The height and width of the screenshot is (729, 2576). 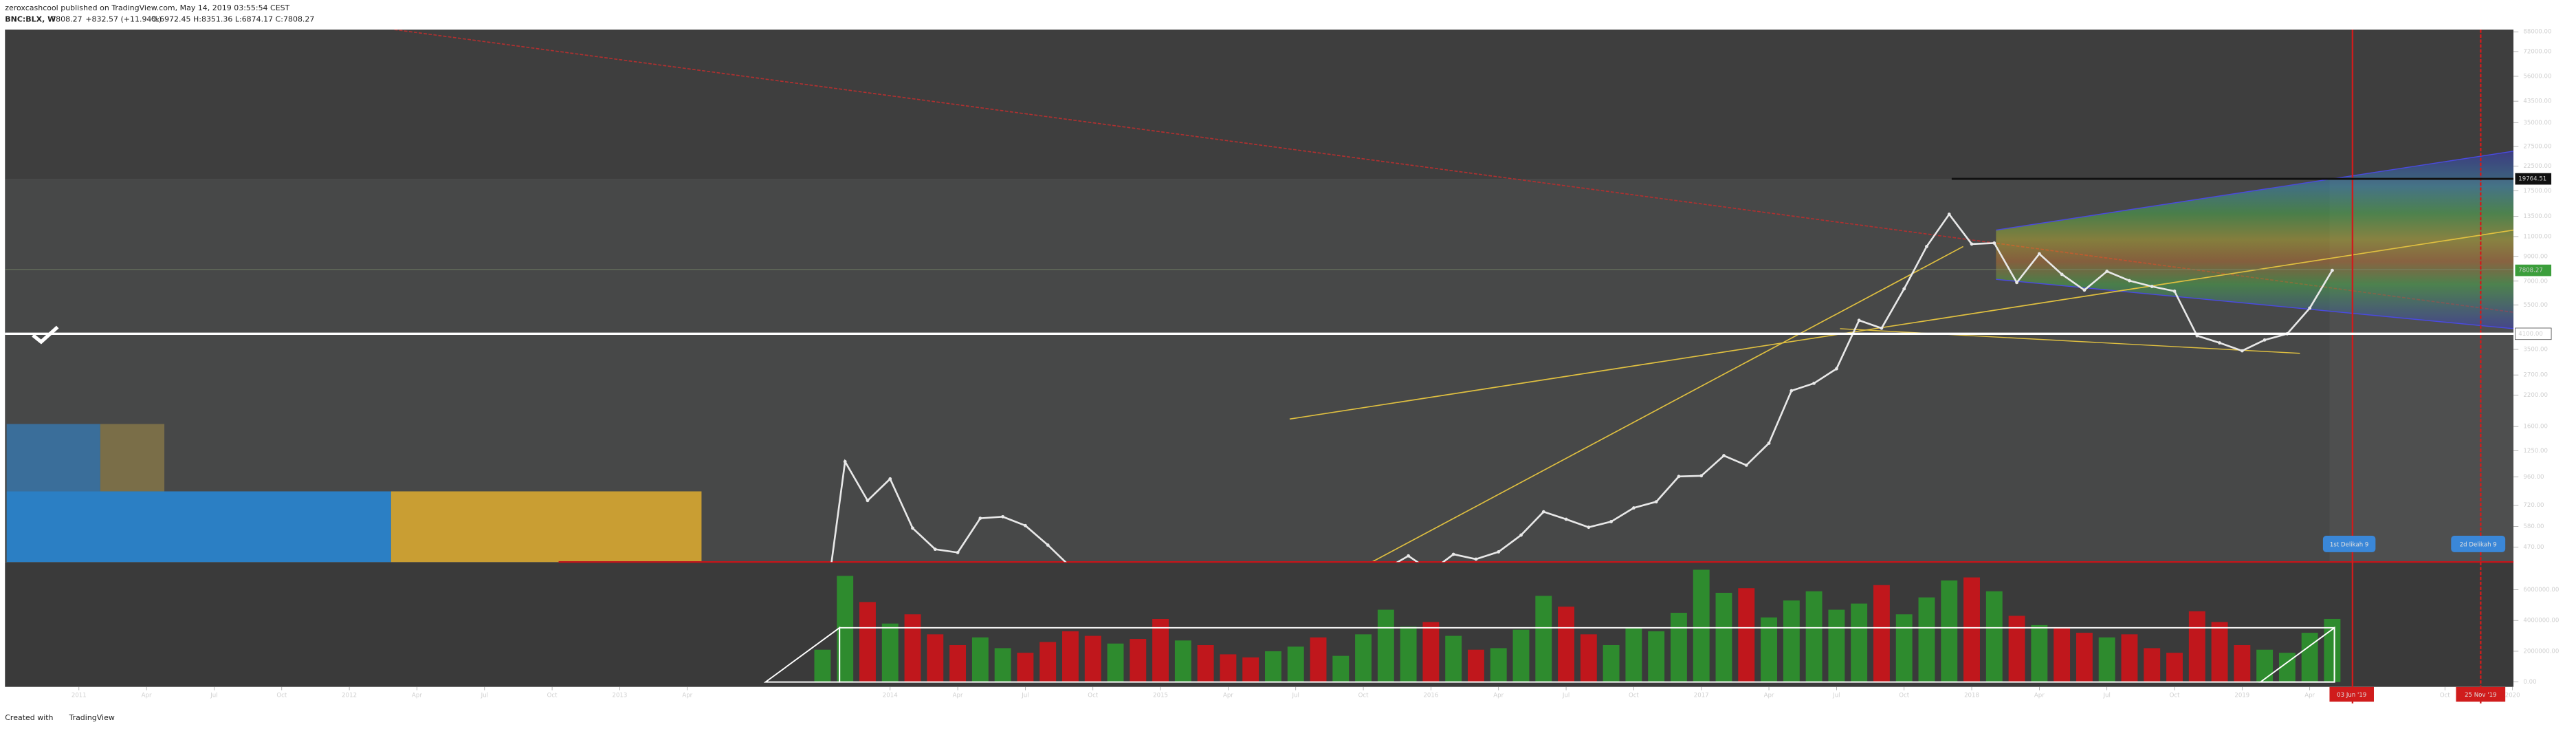 What do you see at coordinates (2537, 32) in the screenshot?
I see `y-tick-label: 88000.00` at bounding box center [2537, 32].